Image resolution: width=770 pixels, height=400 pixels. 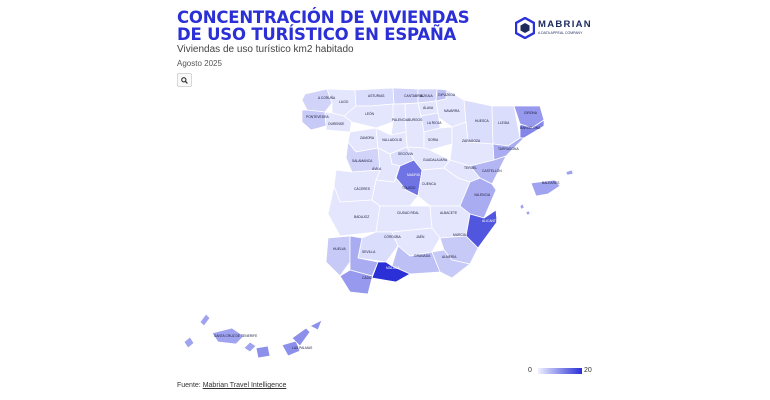 What do you see at coordinates (408, 213) in the screenshot?
I see `region-label-ciudad-real: CIUDAD REAL` at bounding box center [408, 213].